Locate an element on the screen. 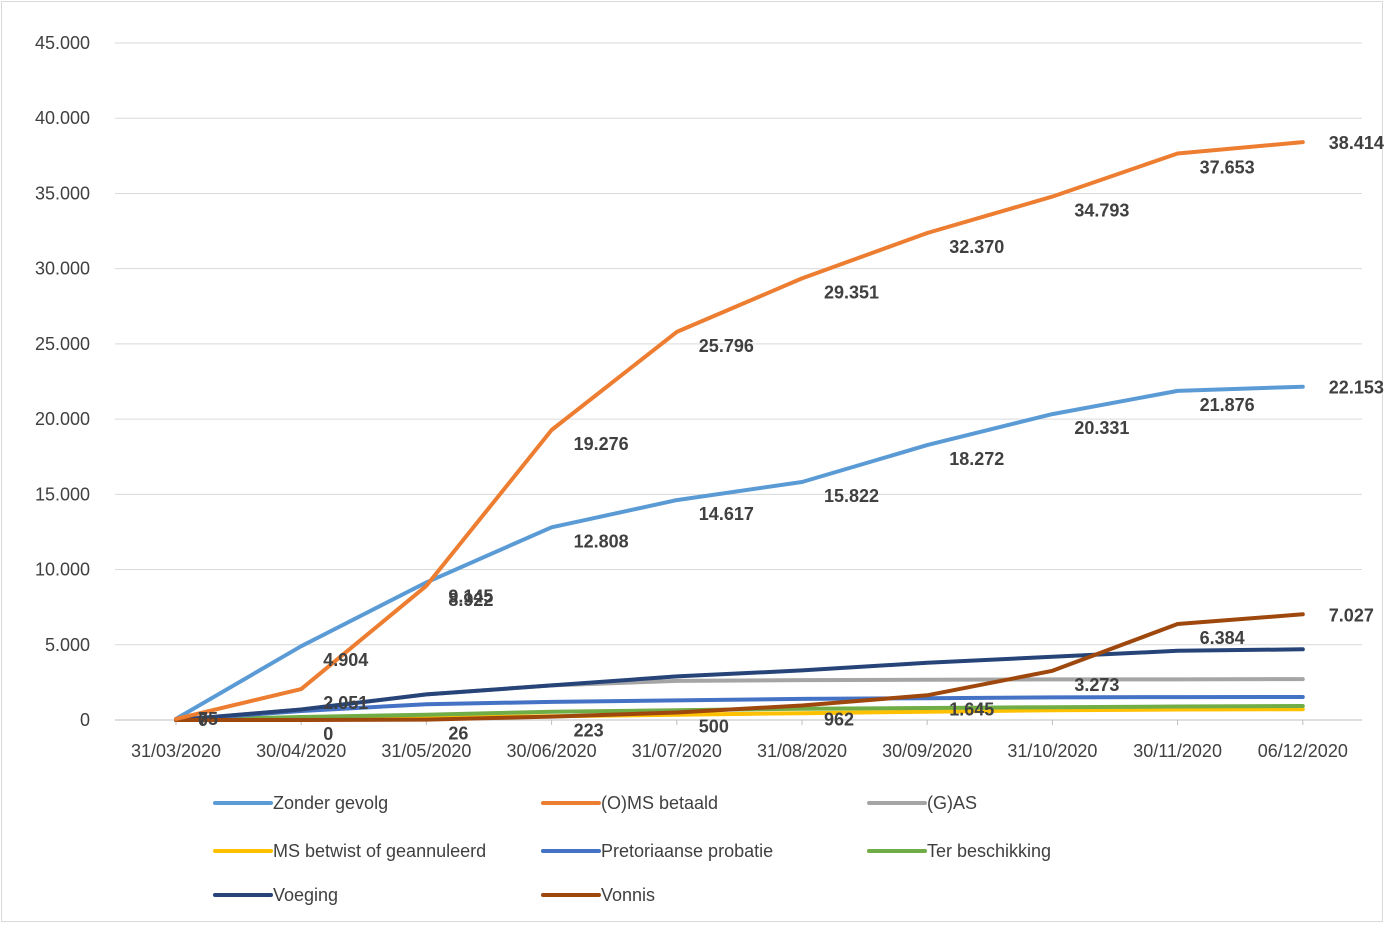  data-label: 25.796 is located at coordinates (726, 346).